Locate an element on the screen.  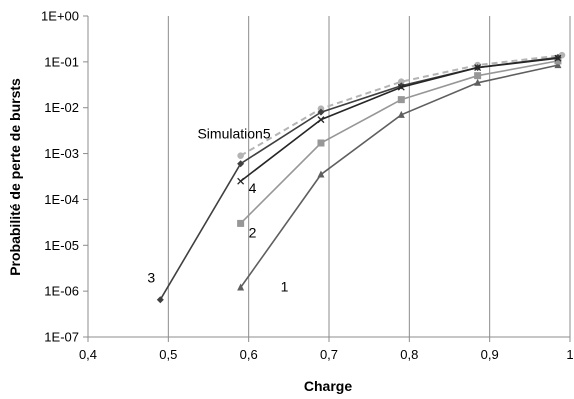
y-tick-label: 1E-07 is located at coordinates (61, 337).